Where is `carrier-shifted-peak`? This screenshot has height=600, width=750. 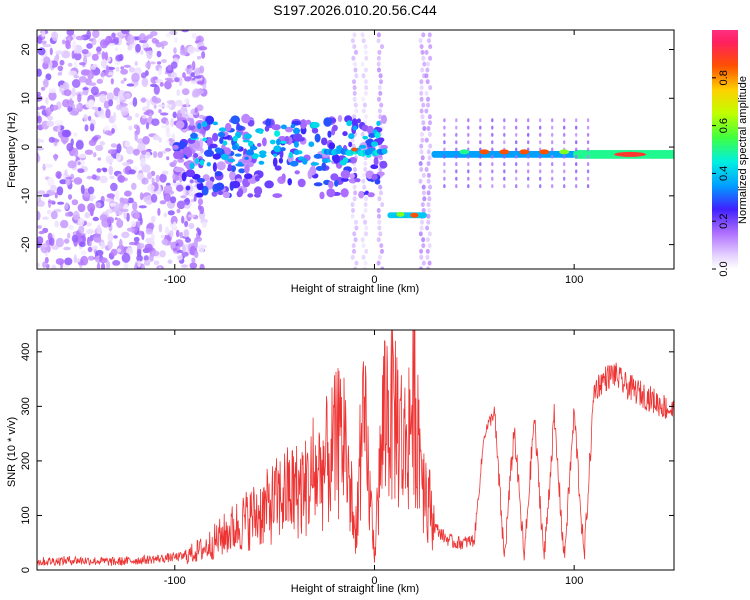
carrier-shifted-peak is located at coordinates (414, 215).